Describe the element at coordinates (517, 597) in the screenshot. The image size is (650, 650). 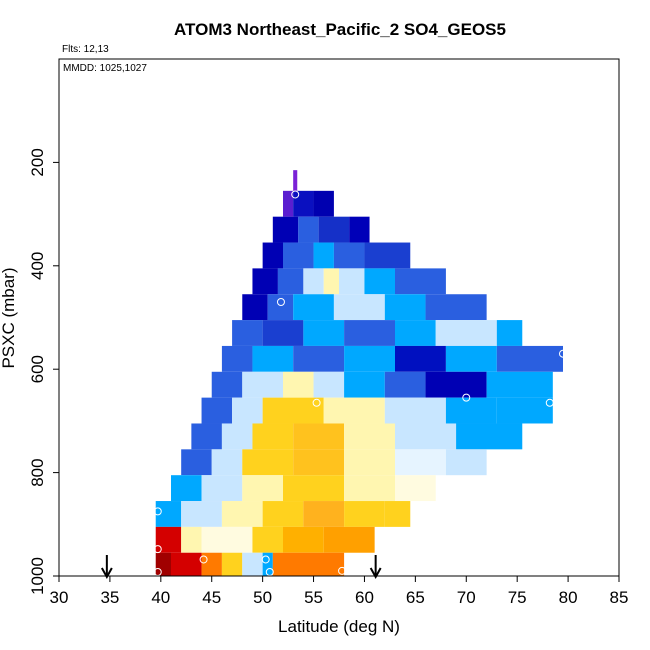
I see `x-tick-label-9: 75` at that location.